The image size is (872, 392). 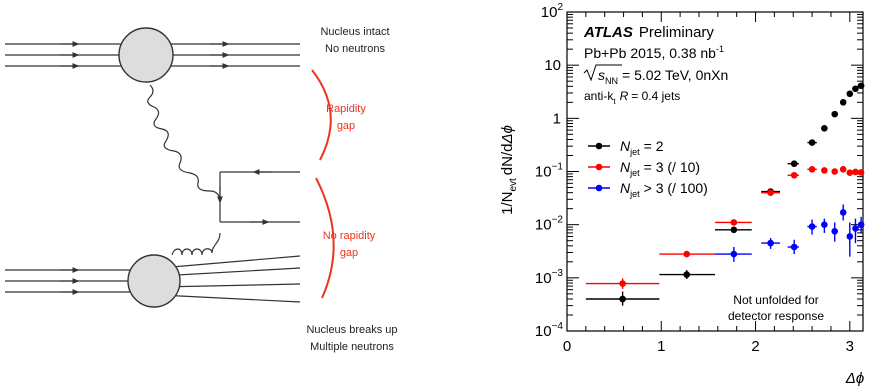 I want to click on sqrt-symbol, so click(x=602, y=73).